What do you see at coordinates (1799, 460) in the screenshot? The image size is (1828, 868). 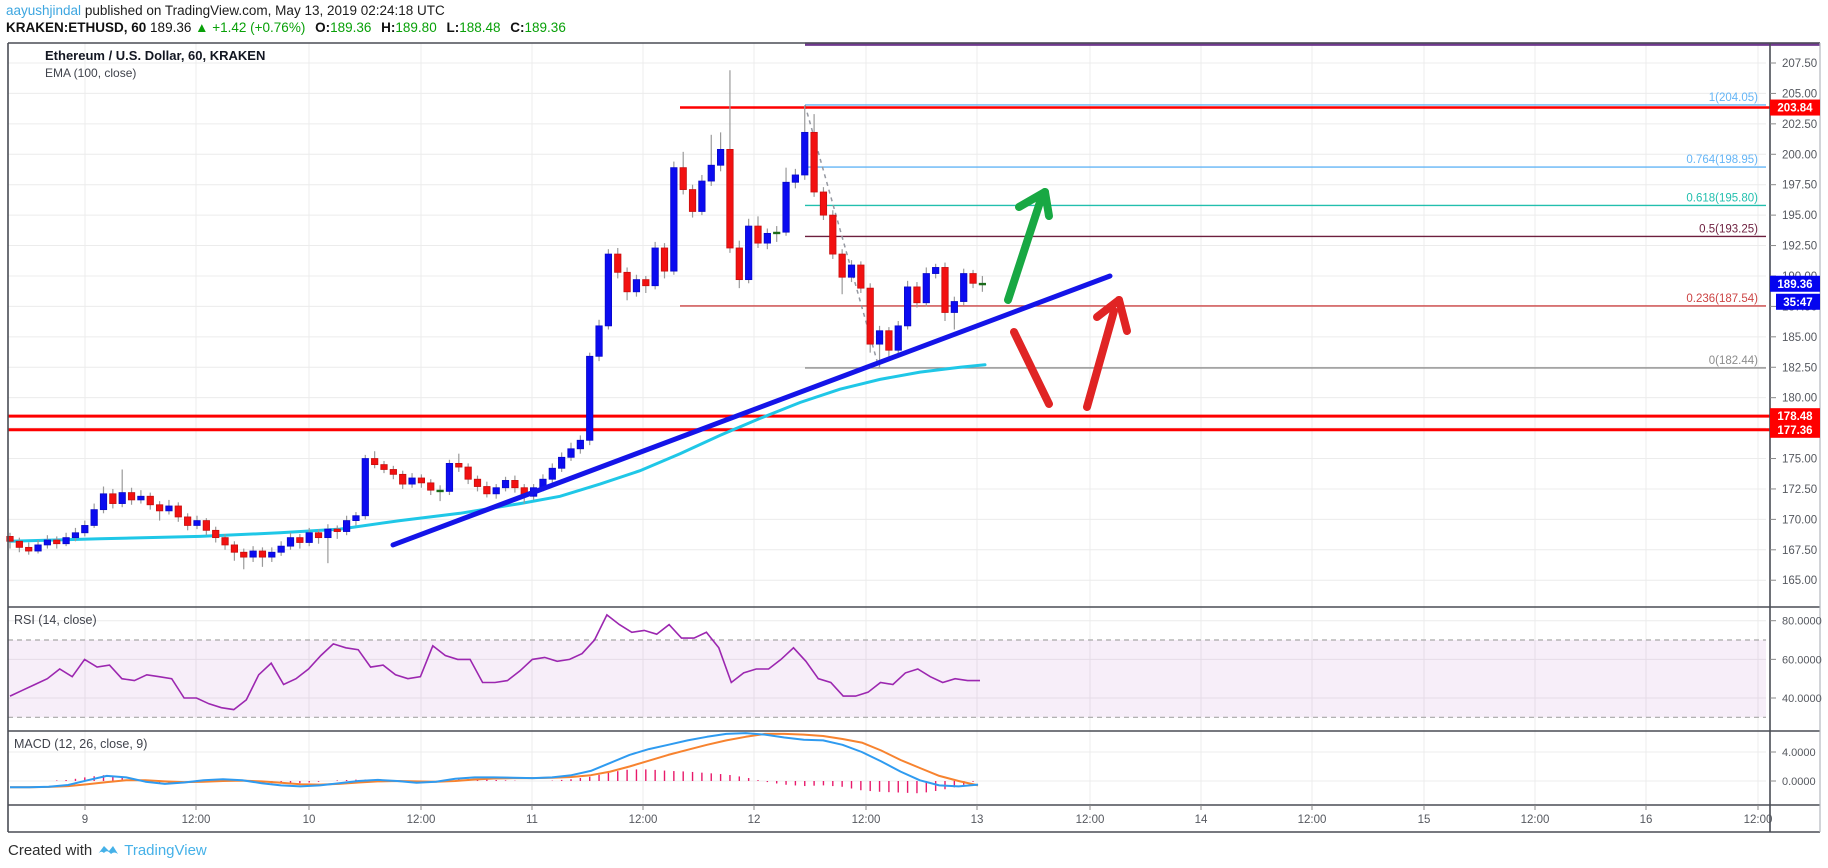 I see `price-tick-label: 175.00` at bounding box center [1799, 460].